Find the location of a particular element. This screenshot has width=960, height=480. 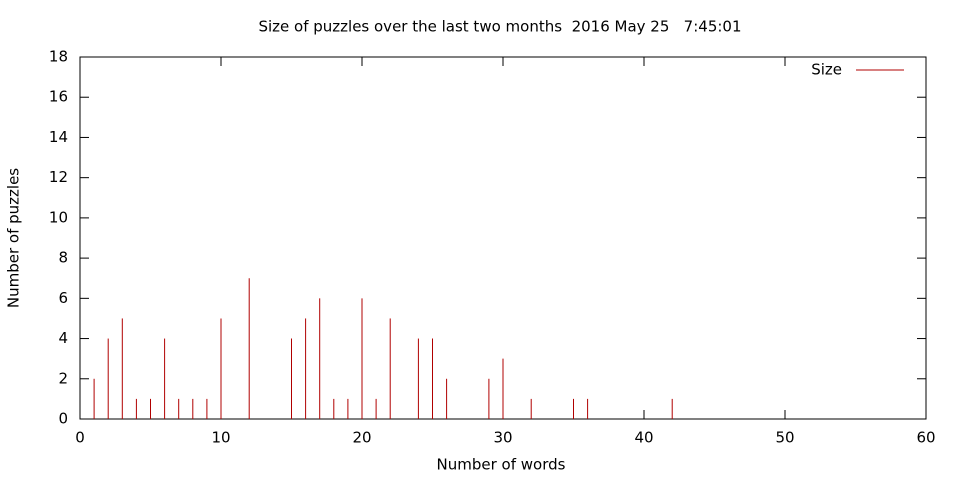

y-tick-label: 12 is located at coordinates (58, 177).